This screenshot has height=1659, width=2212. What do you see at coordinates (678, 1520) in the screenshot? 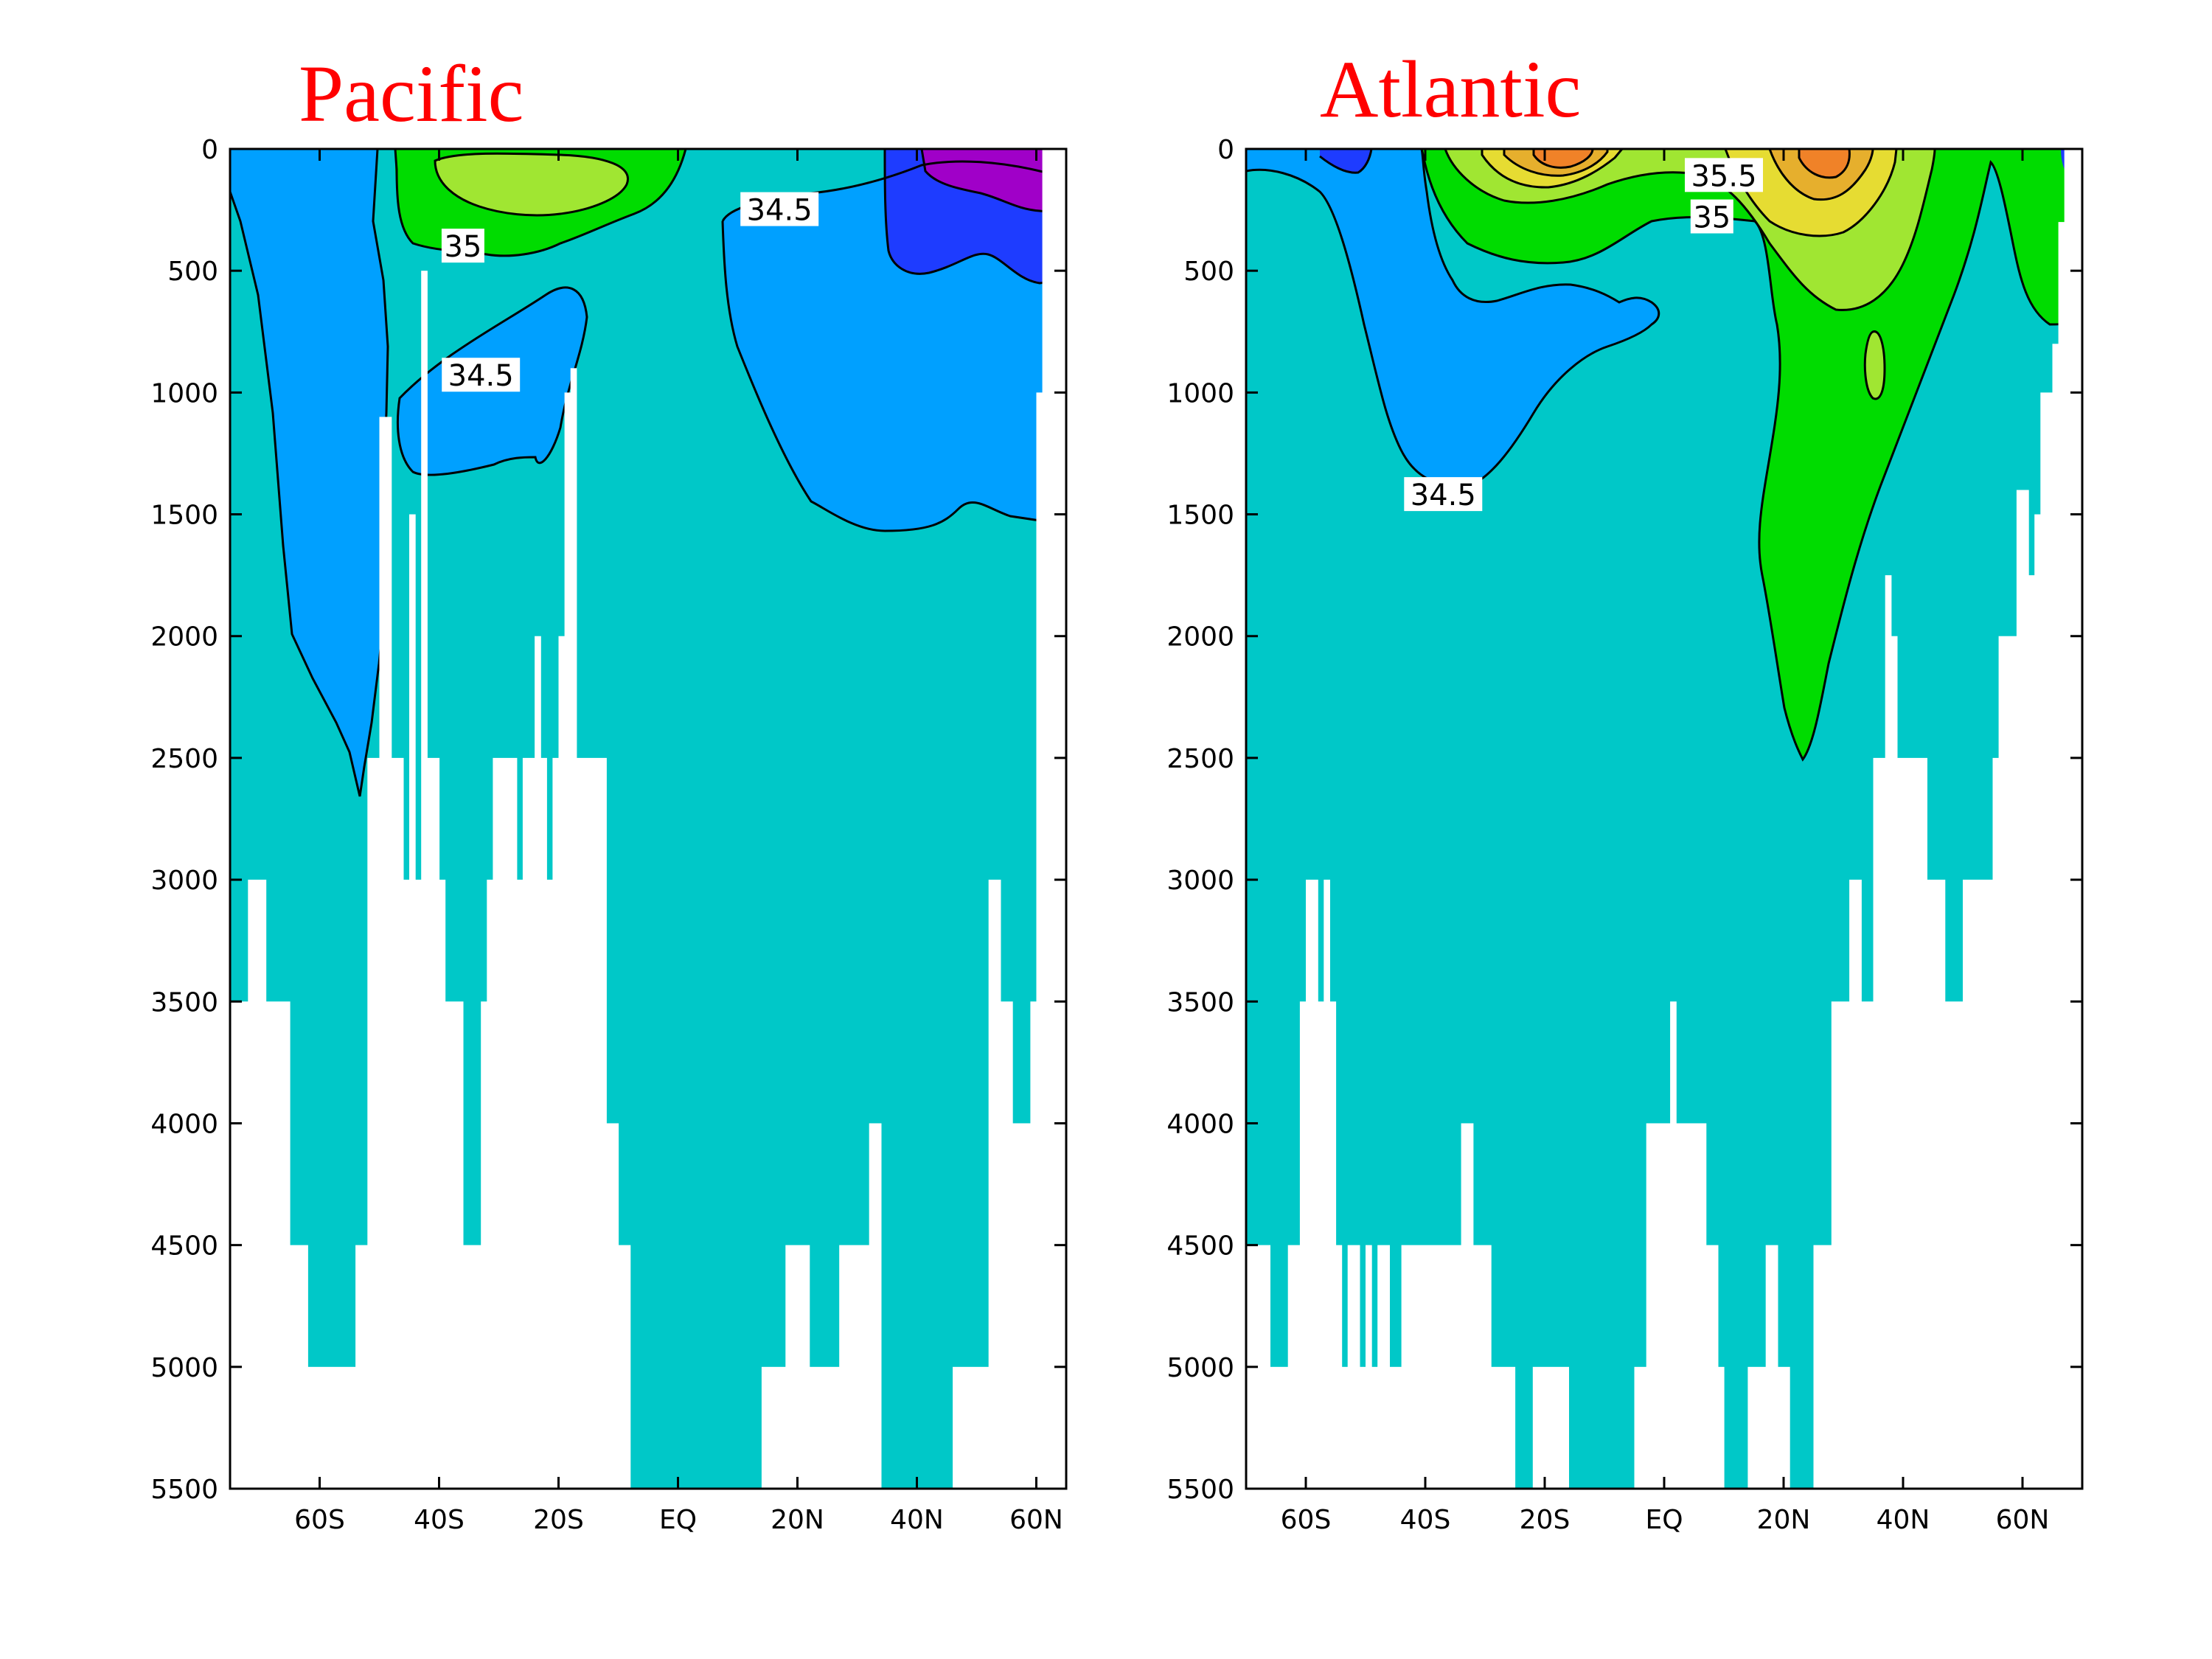
I see `x-tick-label: EQ` at bounding box center [678, 1520].